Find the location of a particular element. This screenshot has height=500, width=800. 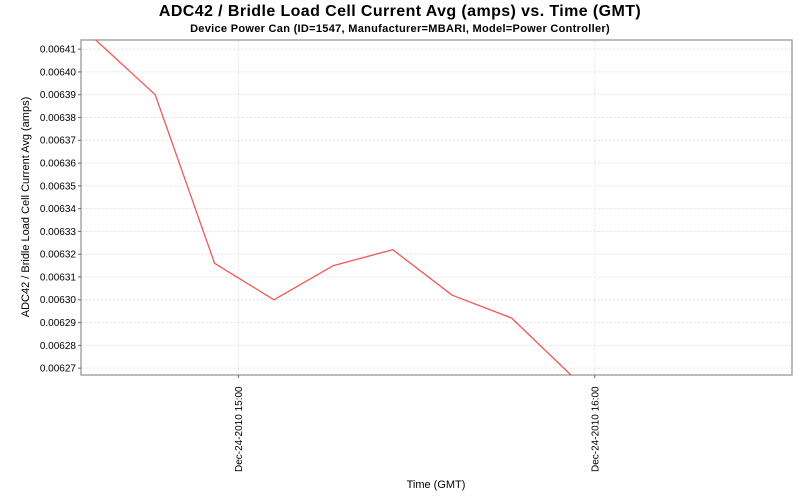

y-tick-label: 0.00632 is located at coordinates (58, 255).